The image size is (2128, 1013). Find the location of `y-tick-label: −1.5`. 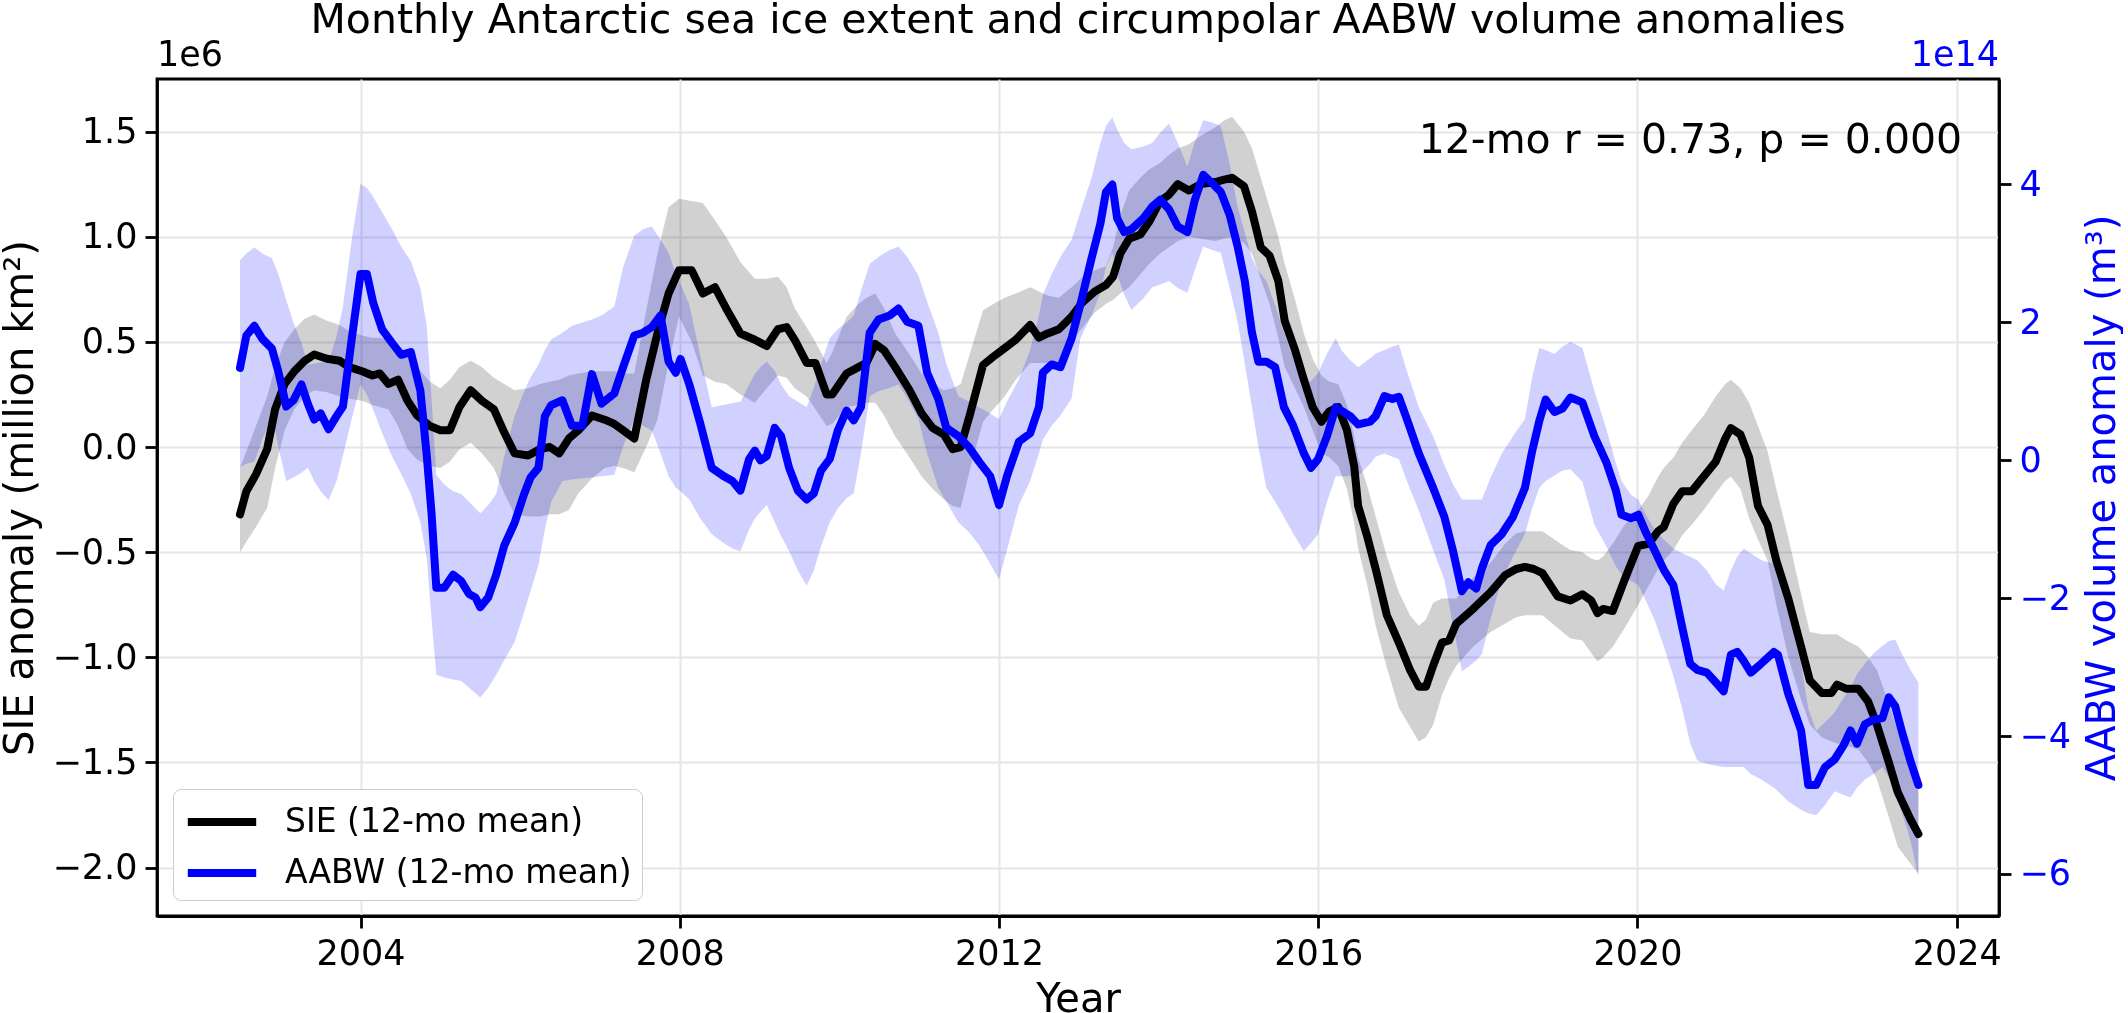

y-tick-label: −1.5 is located at coordinates (95, 761).